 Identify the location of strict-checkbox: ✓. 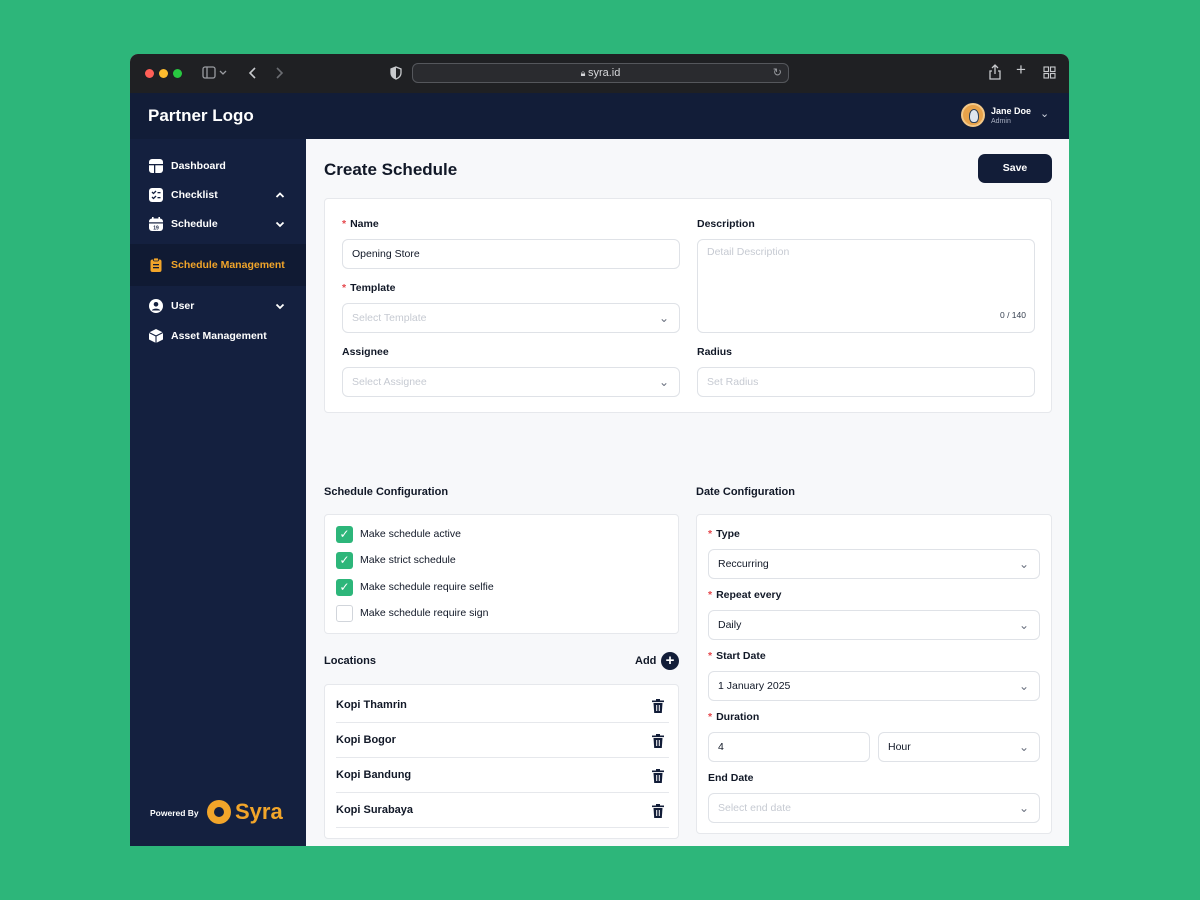
(344, 560).